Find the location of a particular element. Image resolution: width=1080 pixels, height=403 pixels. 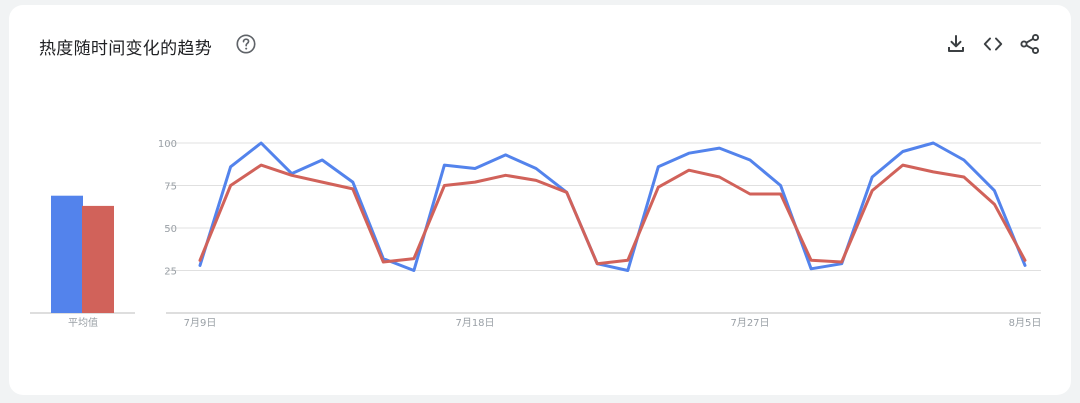

code-icon is located at coordinates (993, 44).